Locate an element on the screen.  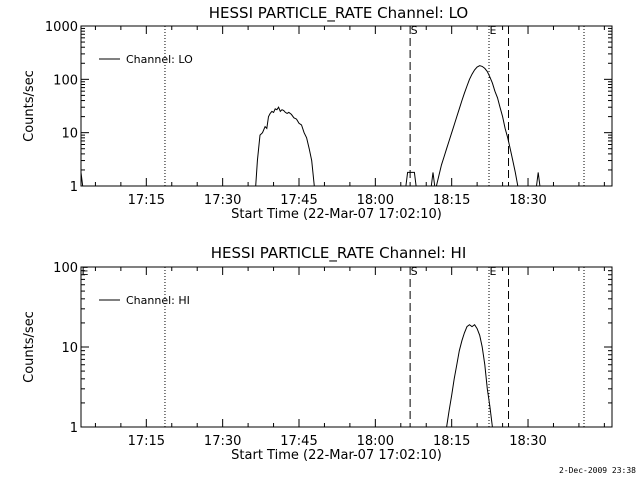
legend-label: Channel: HI is located at coordinates (158, 300).